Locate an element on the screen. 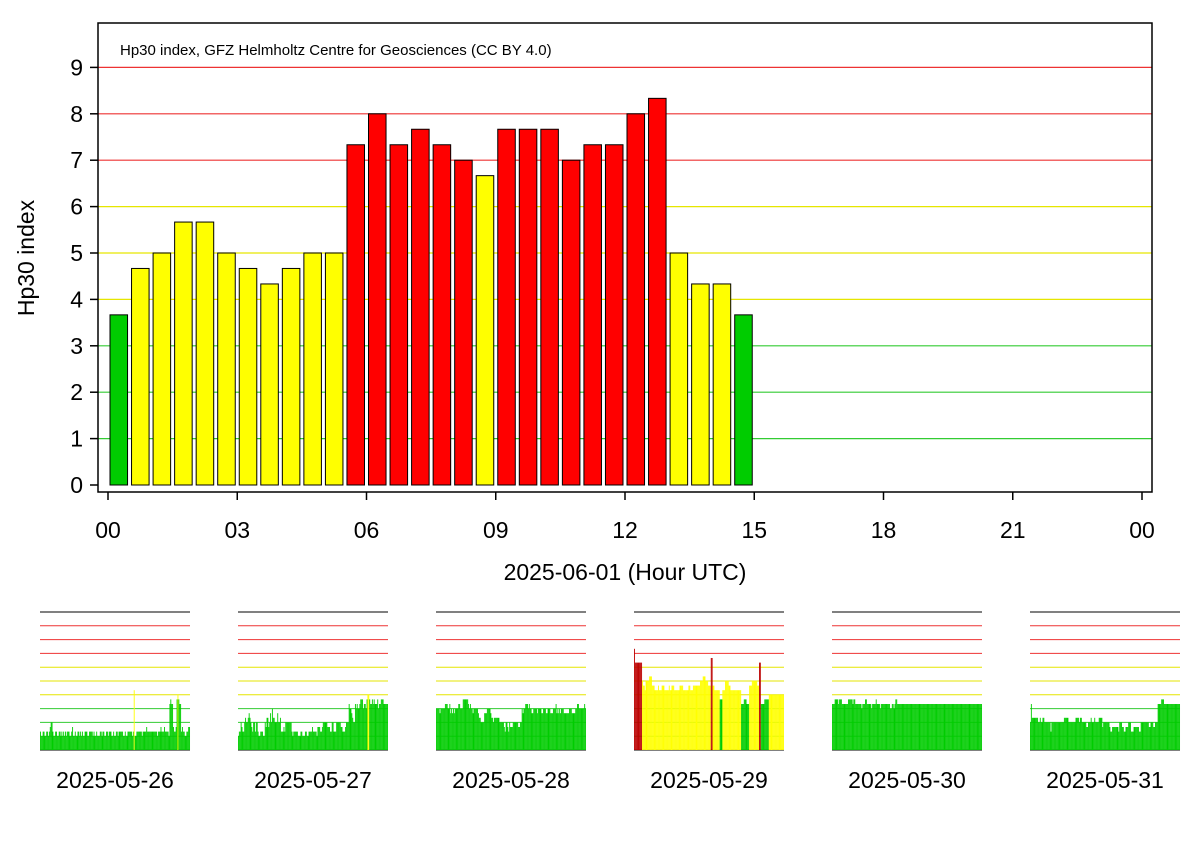 The height and width of the screenshot is (845, 1200). panel-2025-05-31: 2025-05-31 is located at coordinates (1105, 702).